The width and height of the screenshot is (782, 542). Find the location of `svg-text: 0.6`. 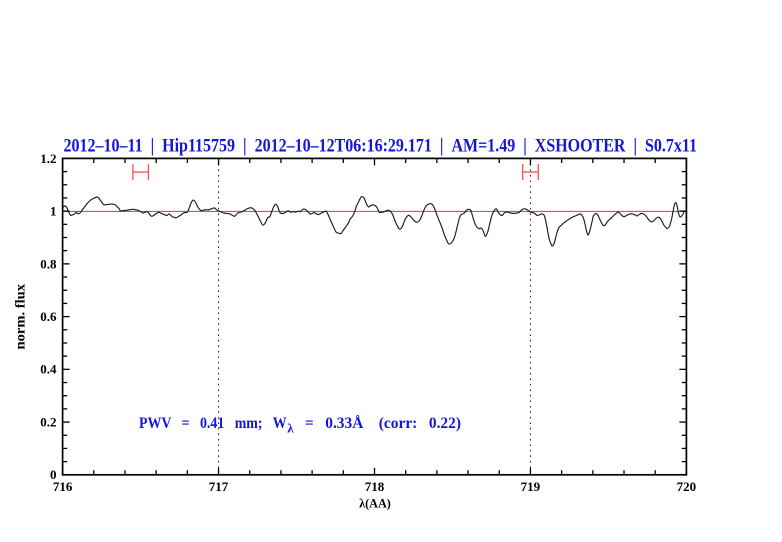

svg-text: 0.6 is located at coordinates (48, 316).